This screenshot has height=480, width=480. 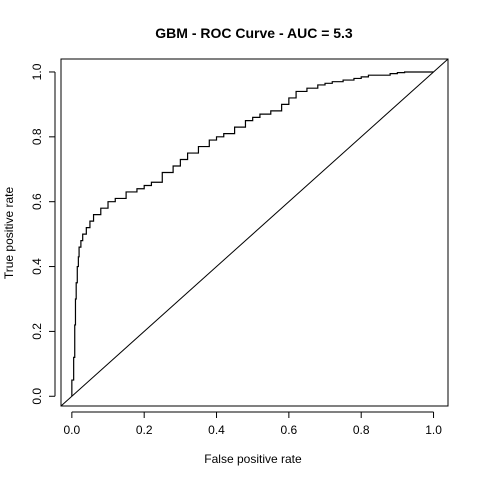 What do you see at coordinates (144, 430) in the screenshot?
I see `x-tick-label: 0.2` at bounding box center [144, 430].